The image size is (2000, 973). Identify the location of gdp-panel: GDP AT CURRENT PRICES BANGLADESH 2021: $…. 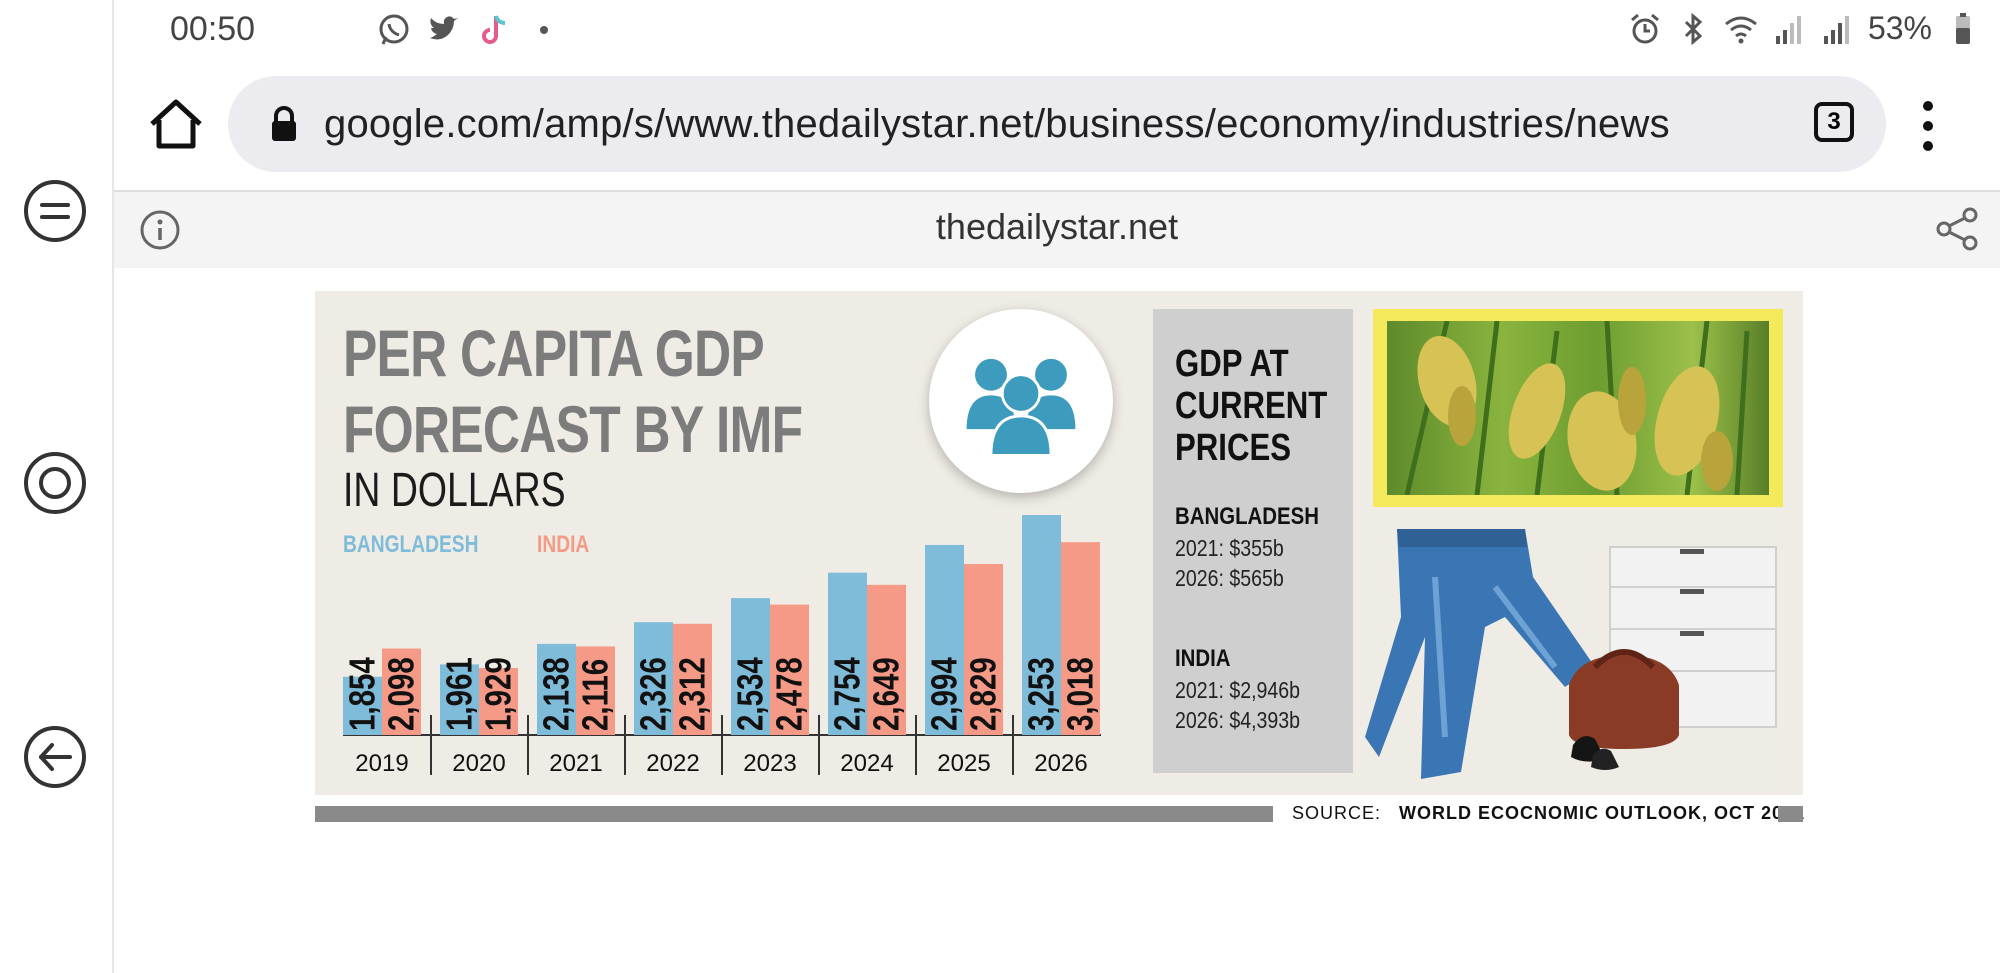
(1253, 541).